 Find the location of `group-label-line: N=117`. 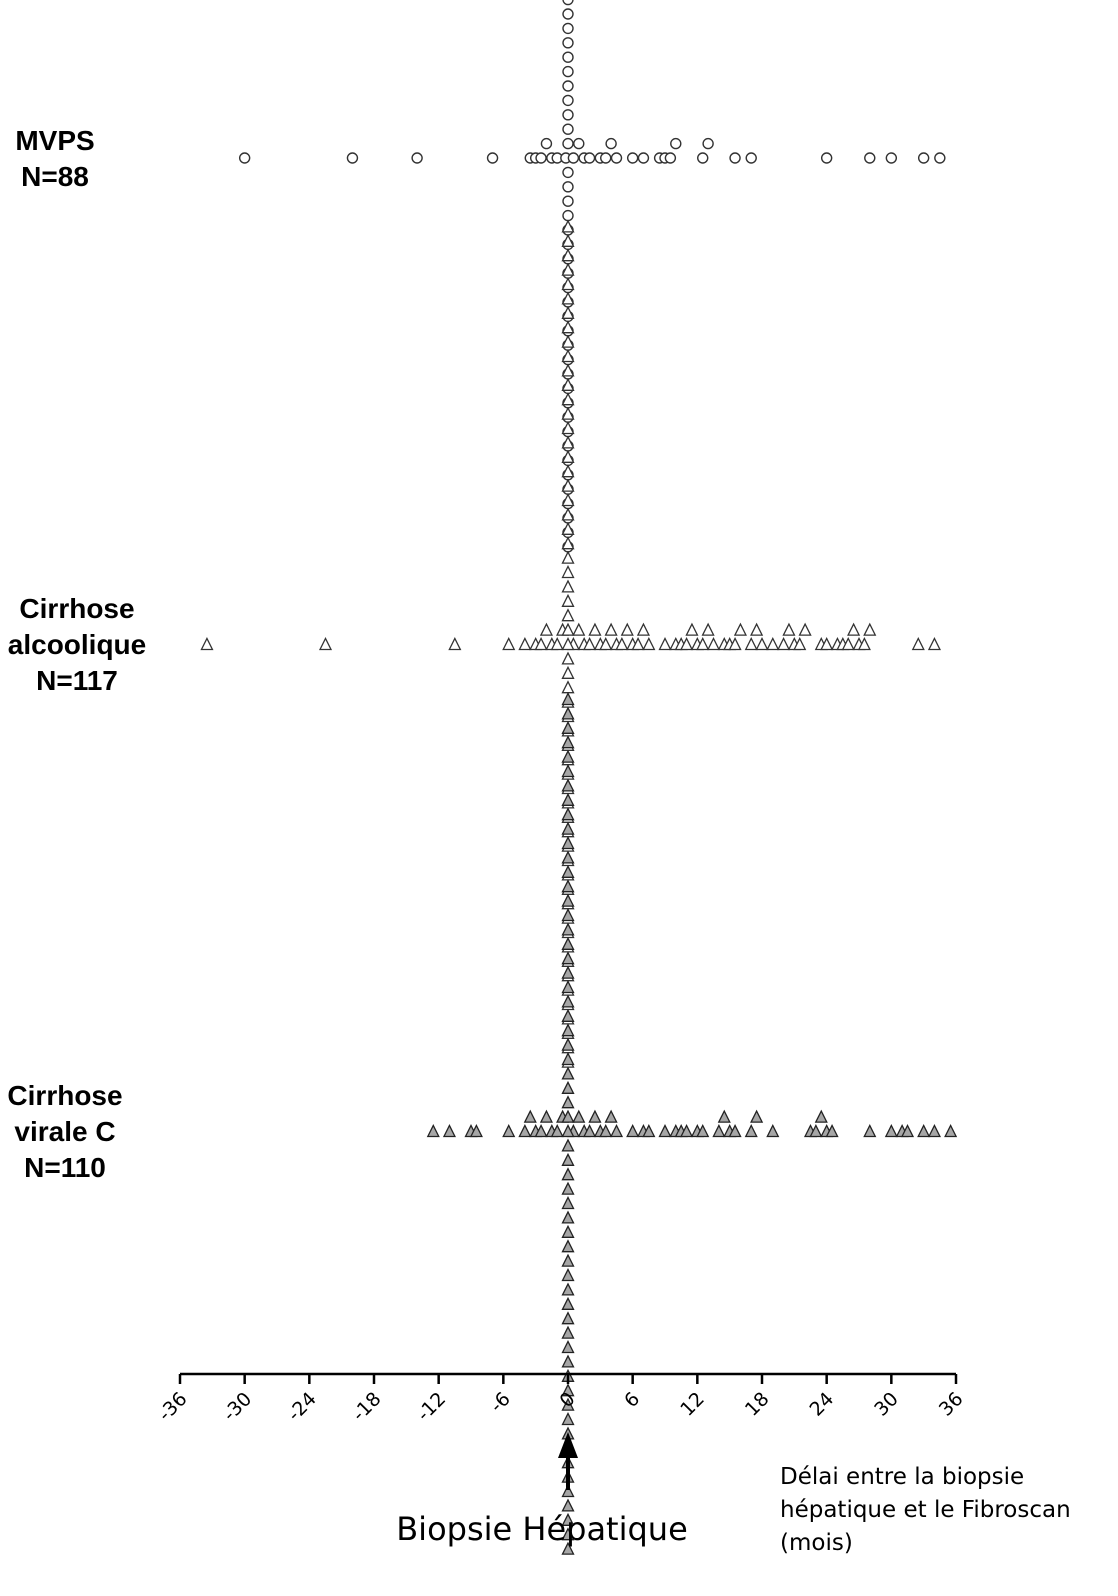

group-label-line: N=117 is located at coordinates (77, 680).